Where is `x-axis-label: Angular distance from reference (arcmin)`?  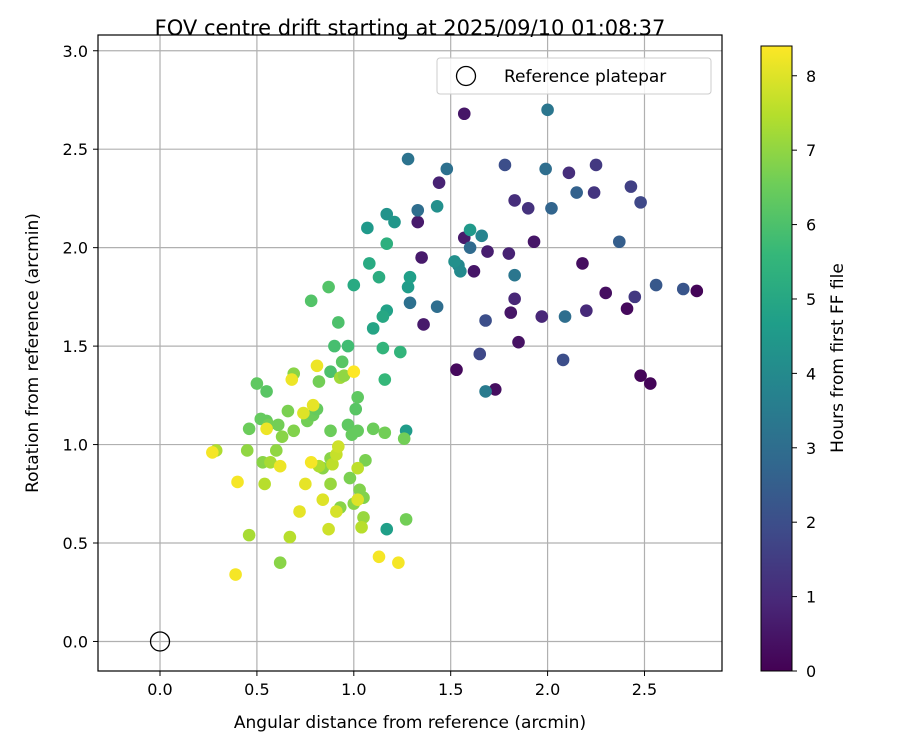
x-axis-label: Angular distance from reference (arcmin) is located at coordinates (410, 723).